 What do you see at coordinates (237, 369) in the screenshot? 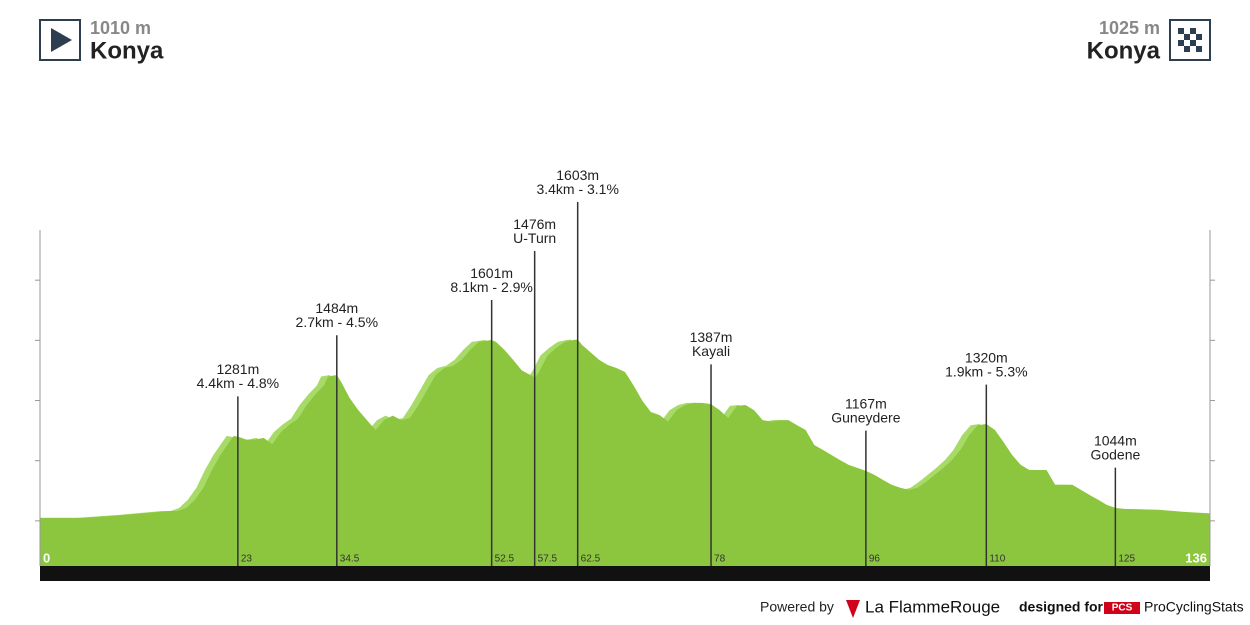
I see `climb-altitude: 1281m` at bounding box center [237, 369].